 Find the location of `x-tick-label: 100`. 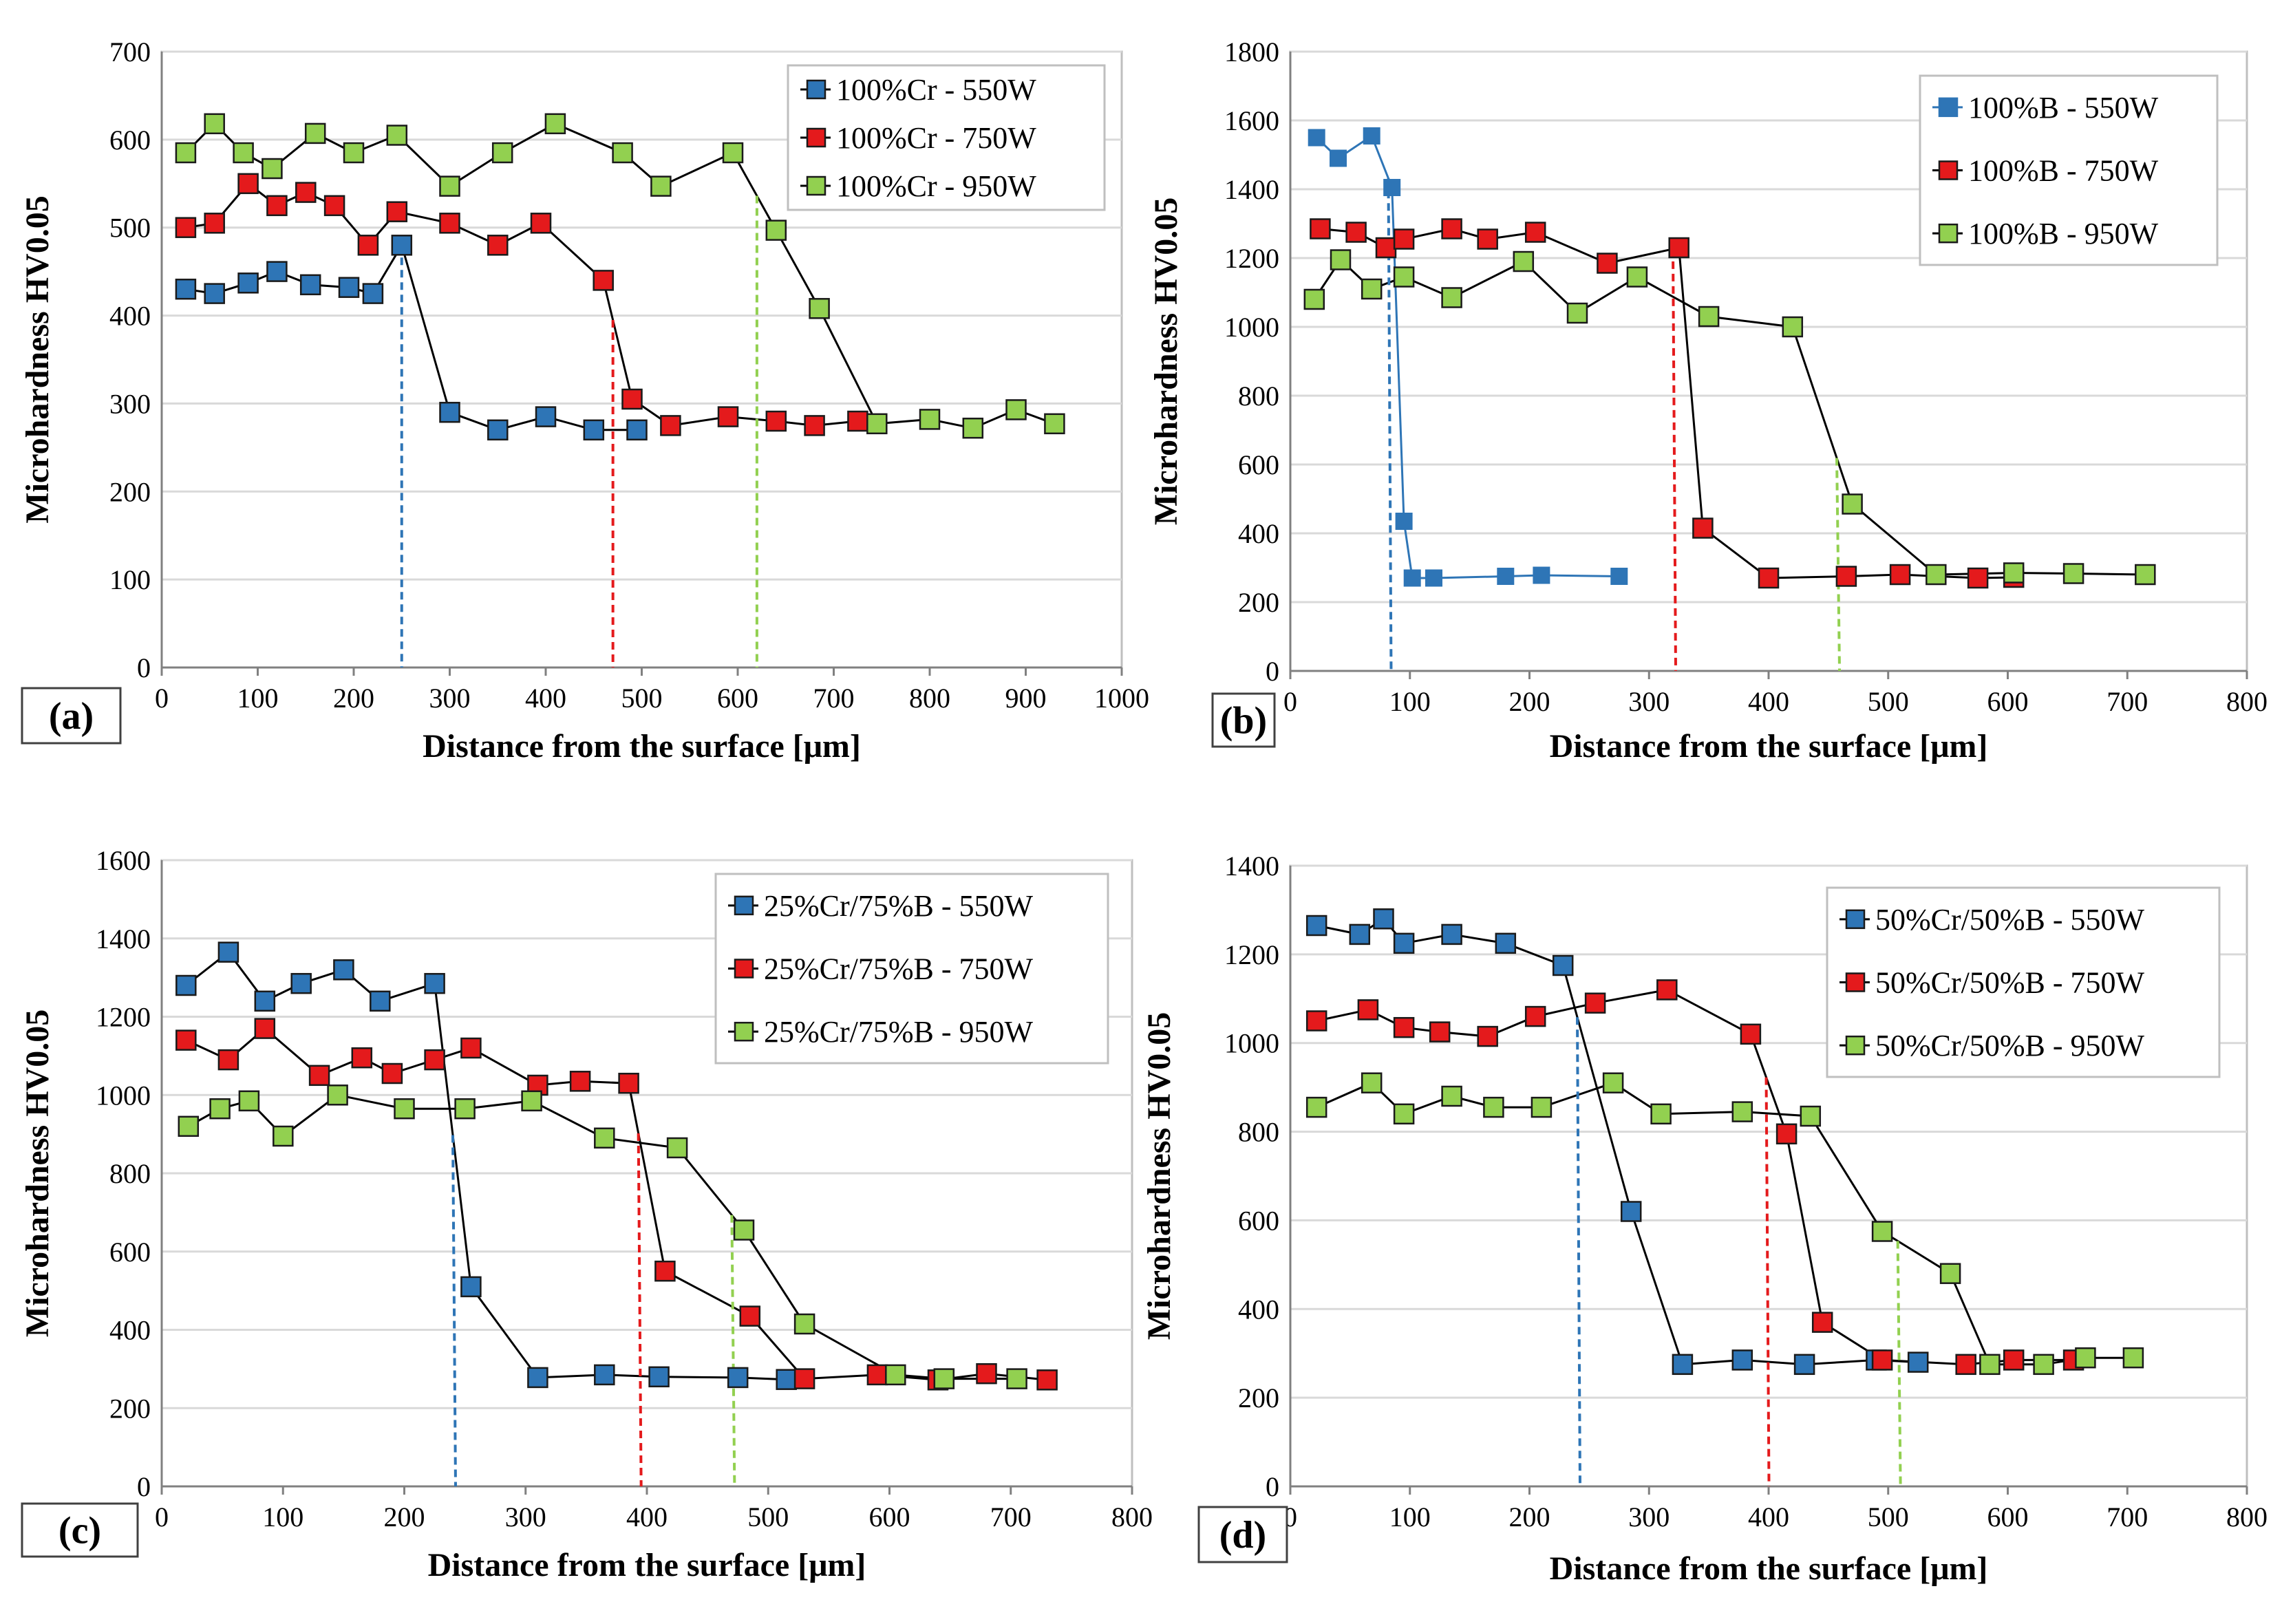

x-tick-label: 100 is located at coordinates (282, 1517).